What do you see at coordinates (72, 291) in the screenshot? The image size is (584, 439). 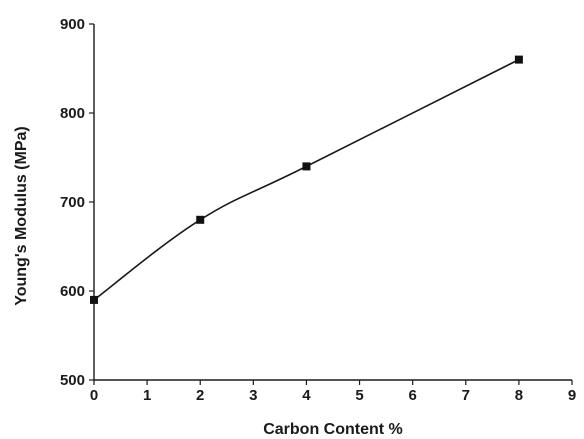 I see `y-tick-label: 600` at bounding box center [72, 291].